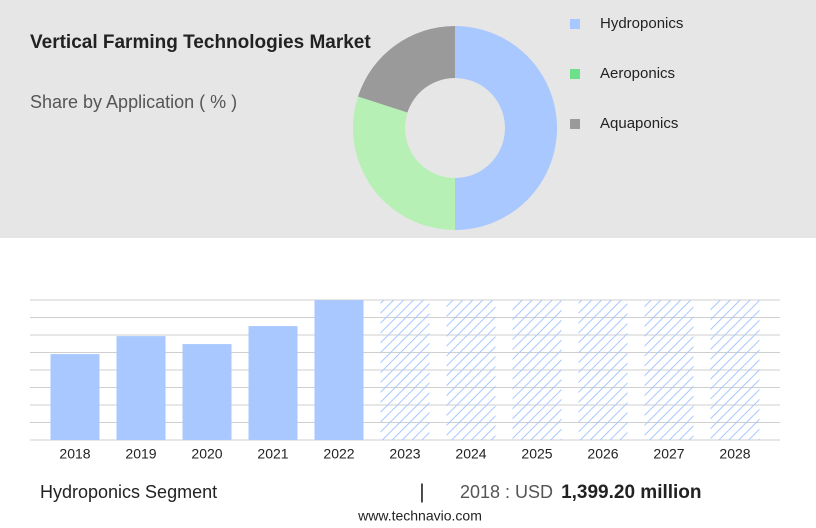 This screenshot has height=528, width=816. Describe the element at coordinates (641, 23) in the screenshot. I see `legend-label: Hydroponics` at that location.